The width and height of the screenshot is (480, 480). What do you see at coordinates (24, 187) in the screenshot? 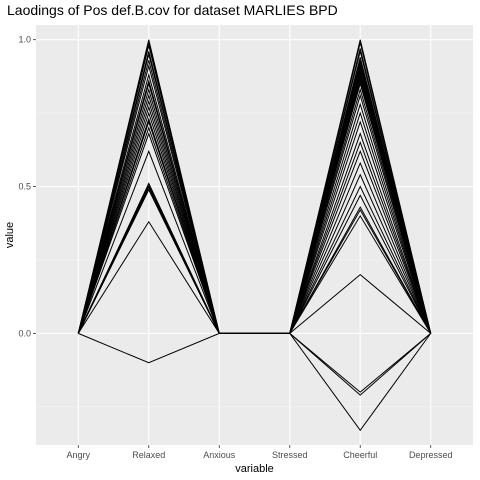
I see `y-tick-label: 0.5` at bounding box center [24, 187].